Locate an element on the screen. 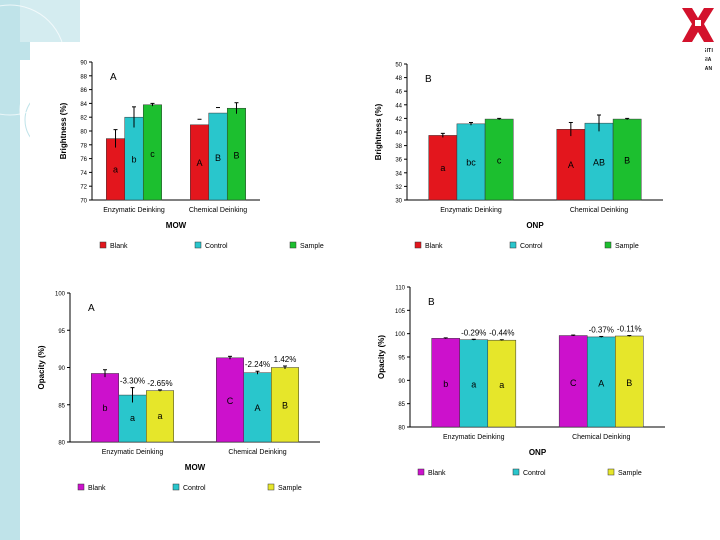 This screenshot has height=540, width=720. y-tick-label: 36 is located at coordinates (398, 161).